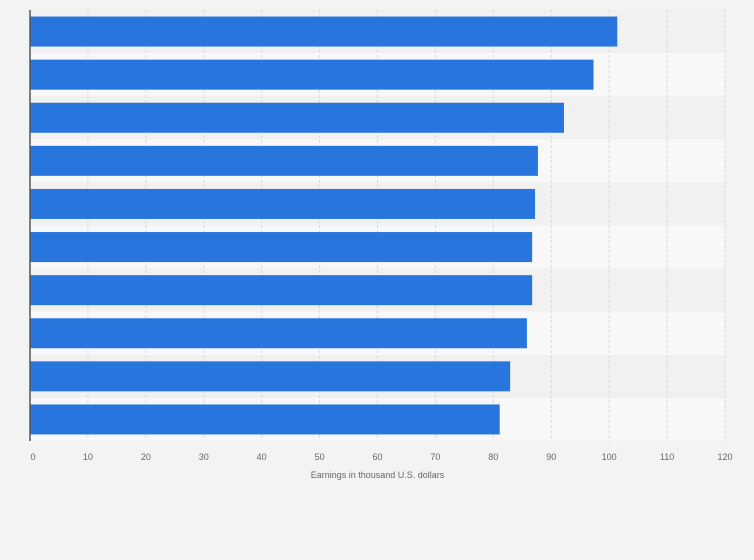 This screenshot has width=754, height=560. I want to click on x-axis-title: Earnings in thousand U.S. dollars, so click(378, 475).